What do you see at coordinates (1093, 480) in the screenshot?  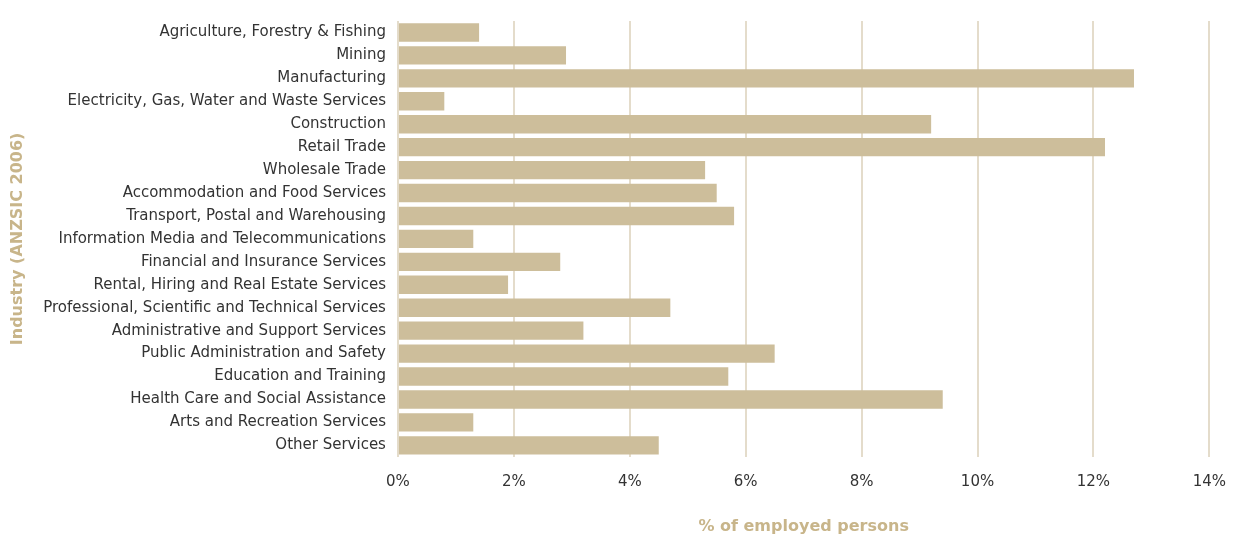 I see `x-tick-label: 12%` at bounding box center [1093, 480].